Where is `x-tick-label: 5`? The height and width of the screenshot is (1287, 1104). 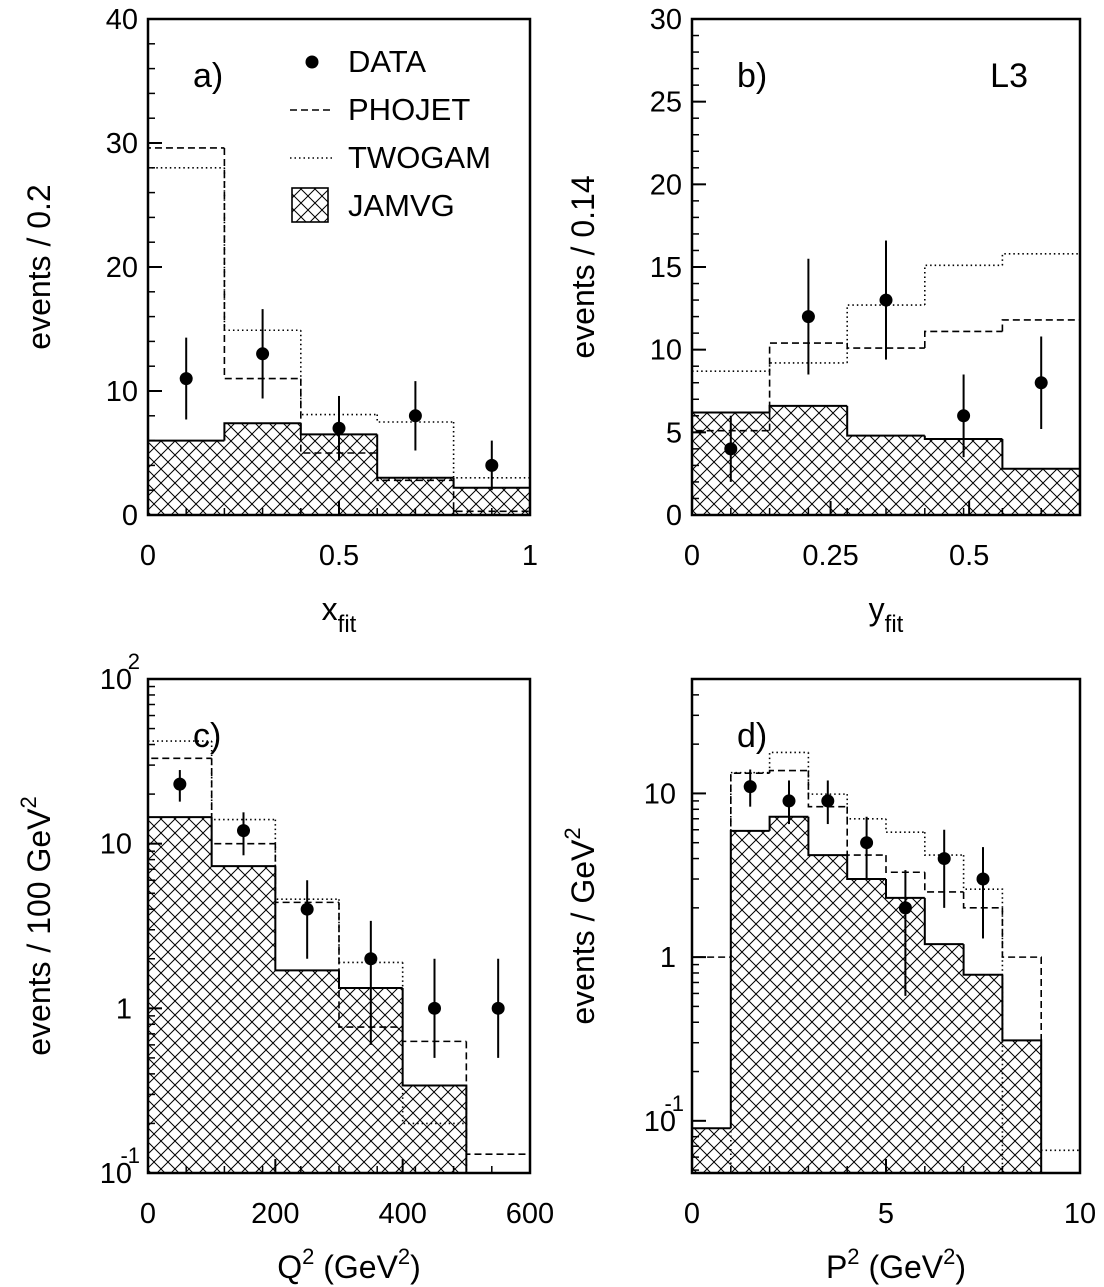
x-tick-label: 5 is located at coordinates (886, 1214).